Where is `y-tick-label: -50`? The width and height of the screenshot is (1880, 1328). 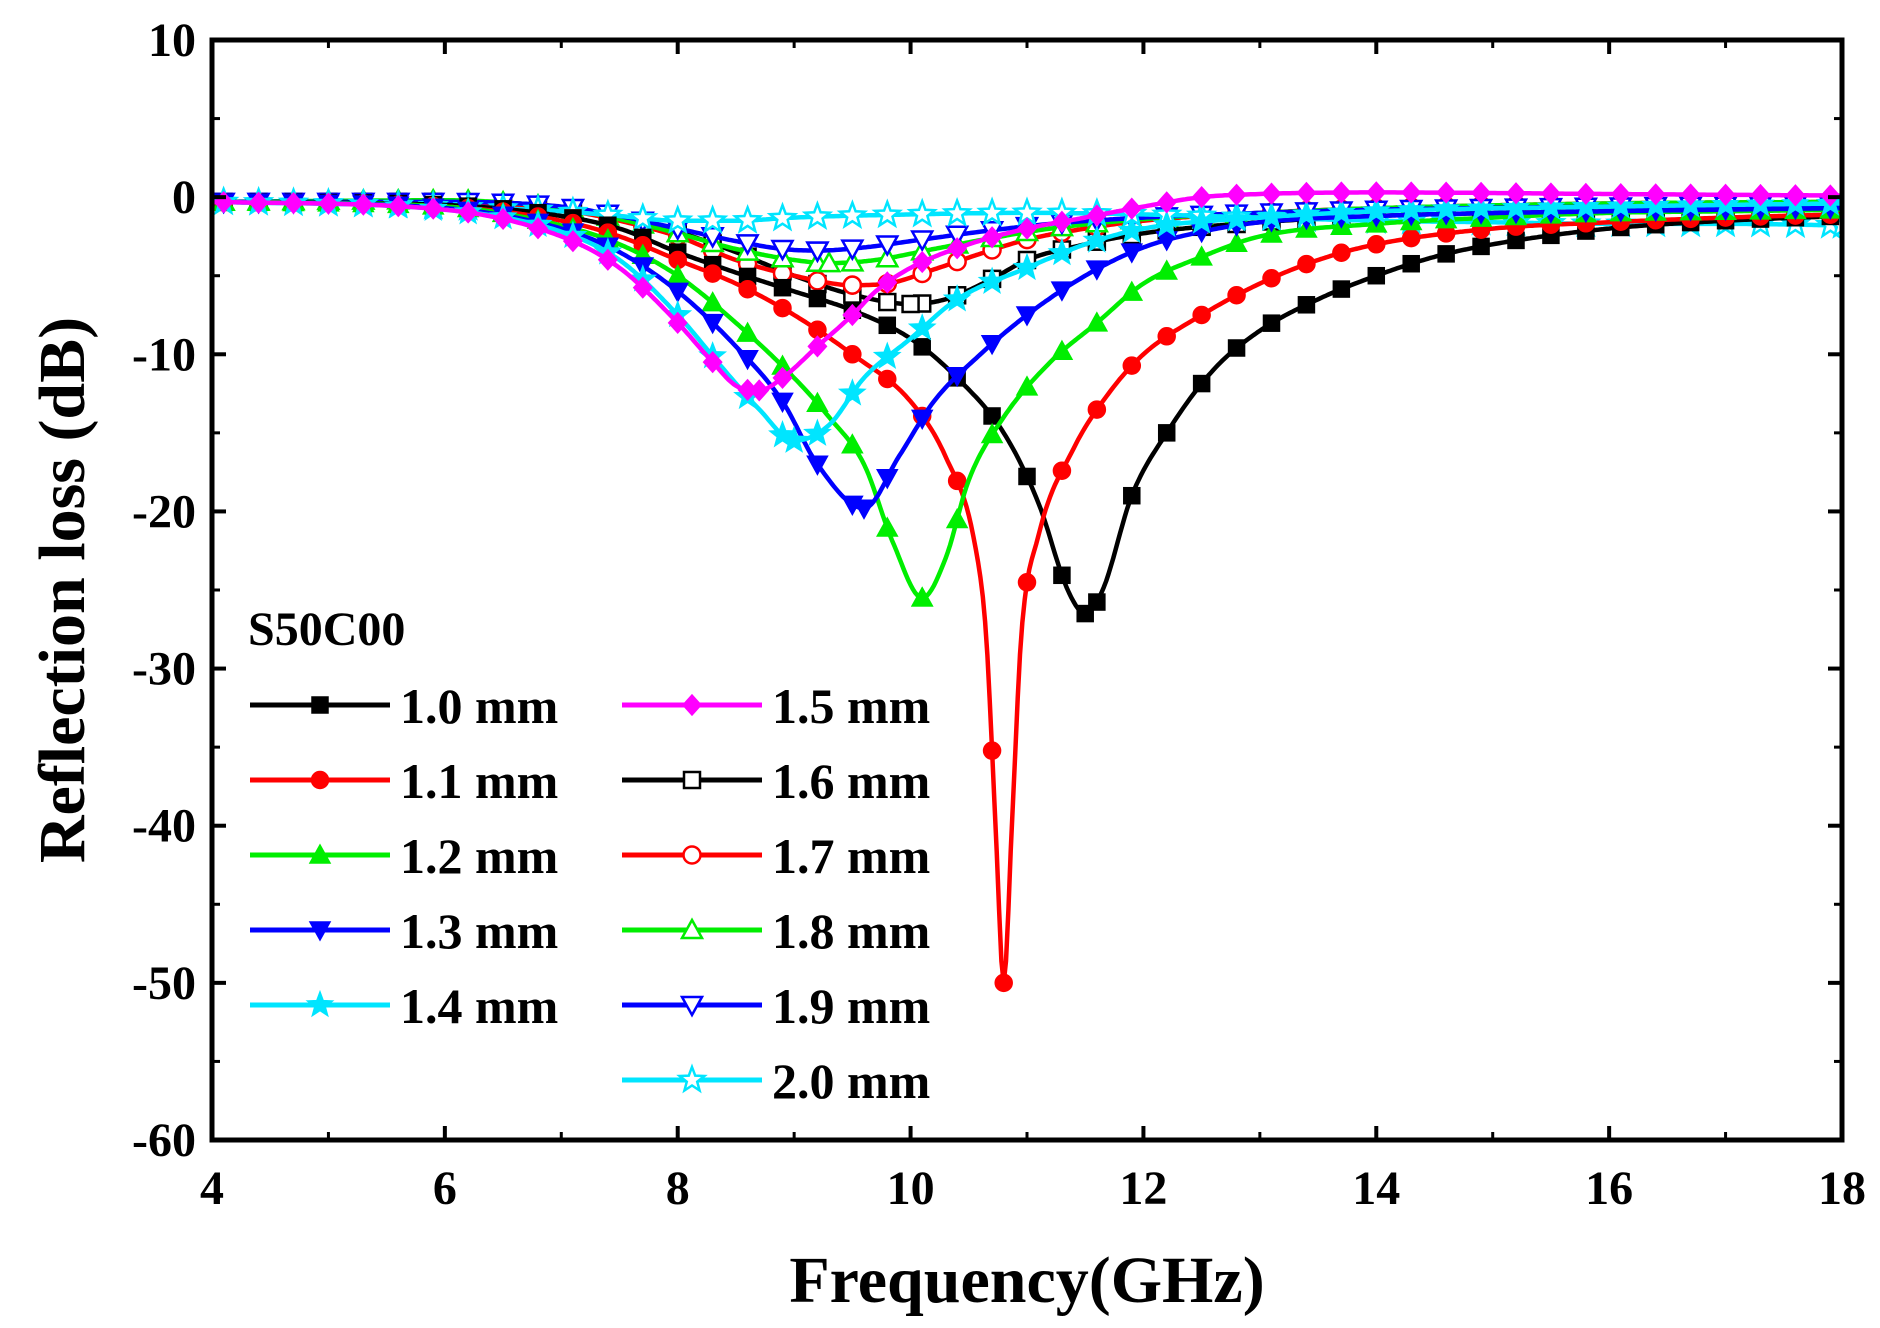 y-tick-label: -50 is located at coordinates (164, 983).